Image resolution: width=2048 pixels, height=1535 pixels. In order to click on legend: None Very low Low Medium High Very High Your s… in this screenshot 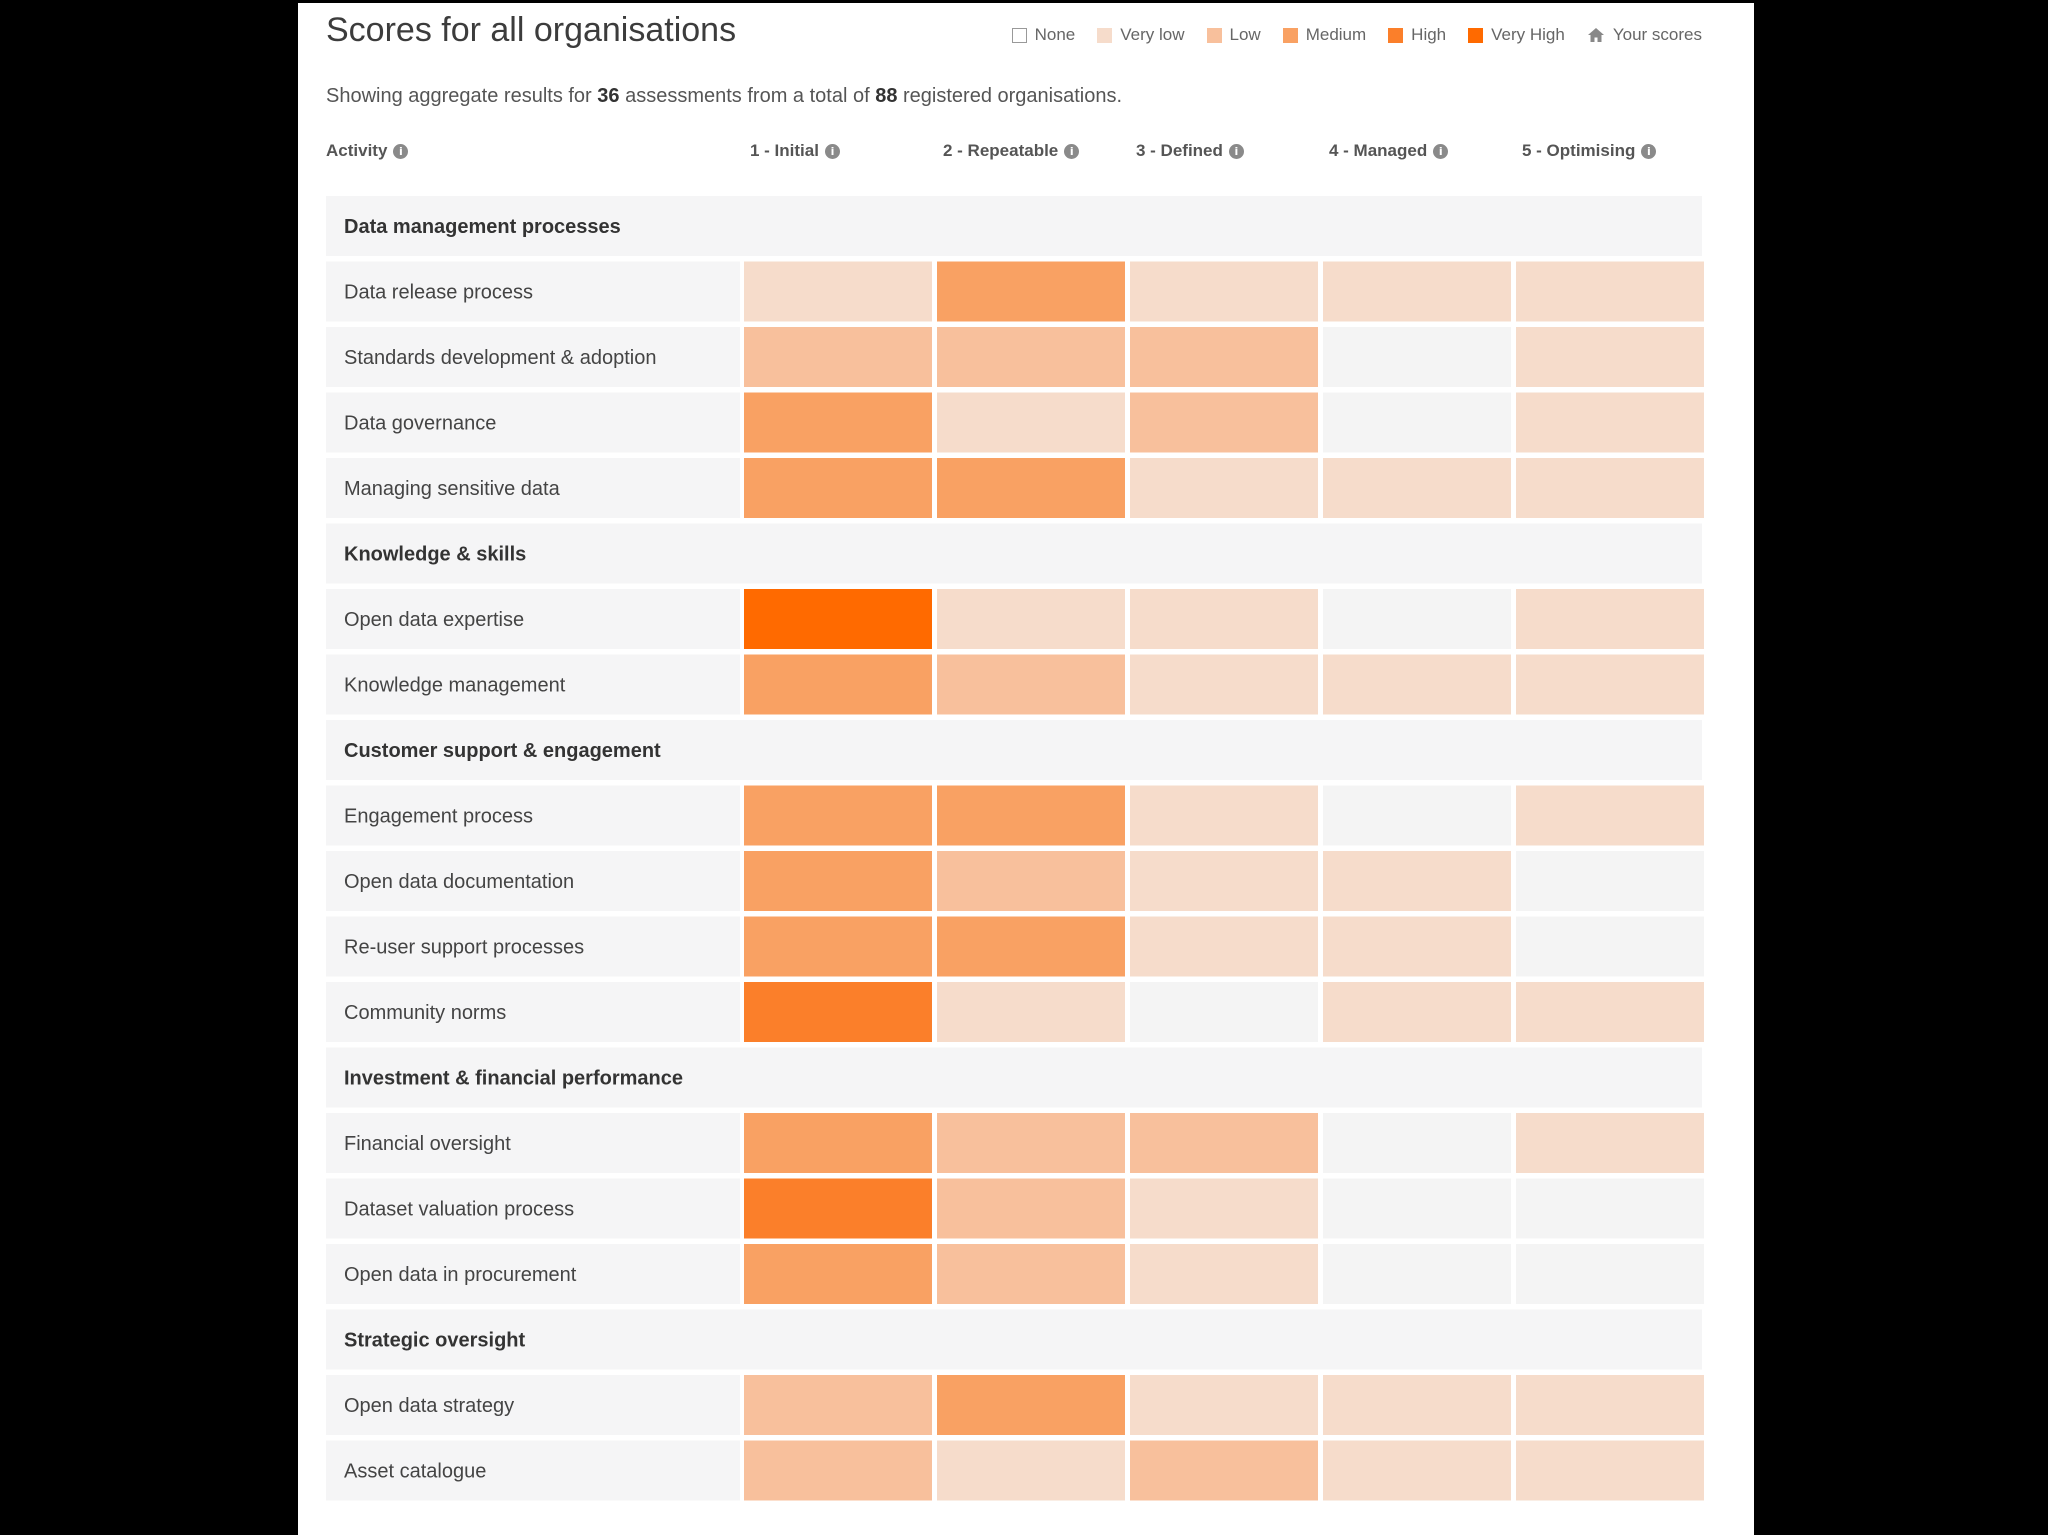, I will do `click(1356, 35)`.